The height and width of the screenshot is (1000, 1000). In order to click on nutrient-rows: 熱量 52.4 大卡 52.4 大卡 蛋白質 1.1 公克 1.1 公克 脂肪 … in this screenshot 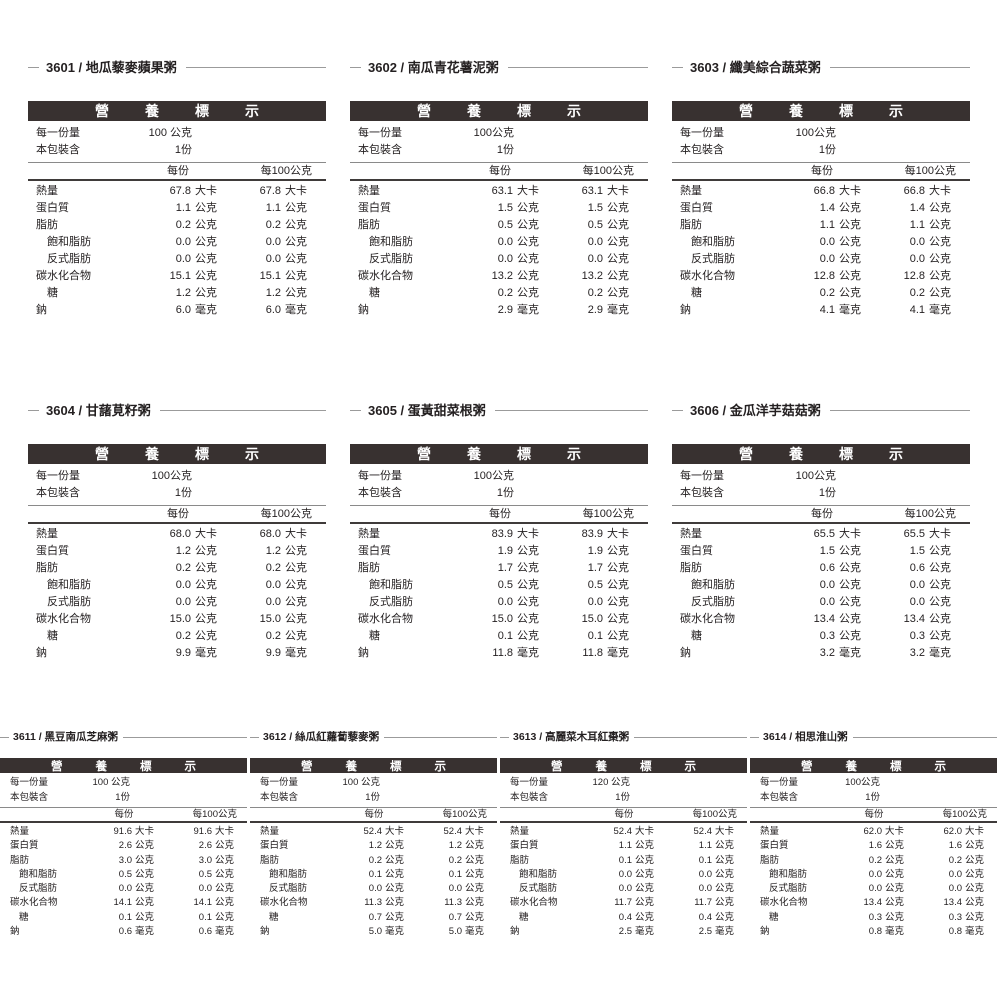, I will do `click(623, 881)`.